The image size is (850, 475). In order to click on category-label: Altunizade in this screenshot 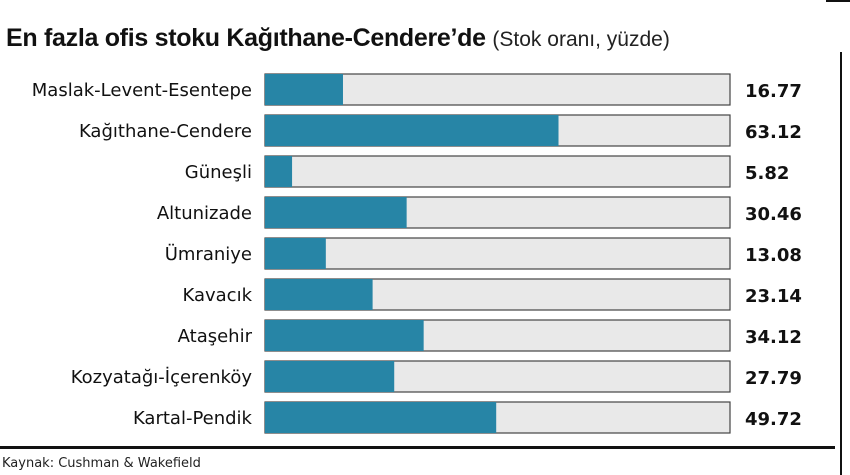, I will do `click(204, 213)`.